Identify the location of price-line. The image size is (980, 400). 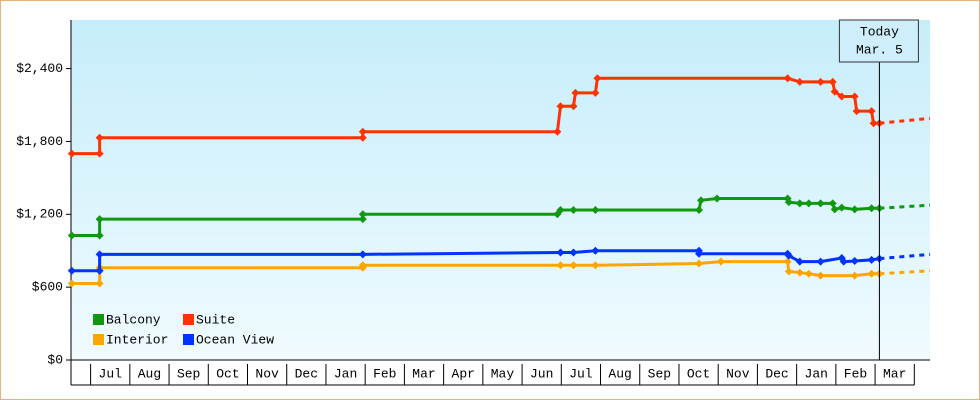
(475, 272).